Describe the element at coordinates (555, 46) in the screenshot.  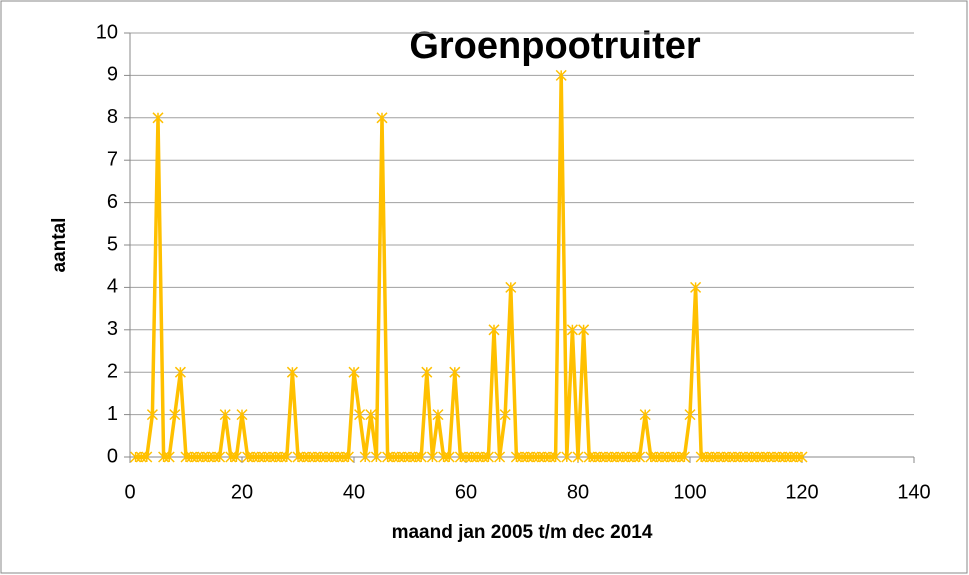
I see `chart-title: Groenpootruiter` at that location.